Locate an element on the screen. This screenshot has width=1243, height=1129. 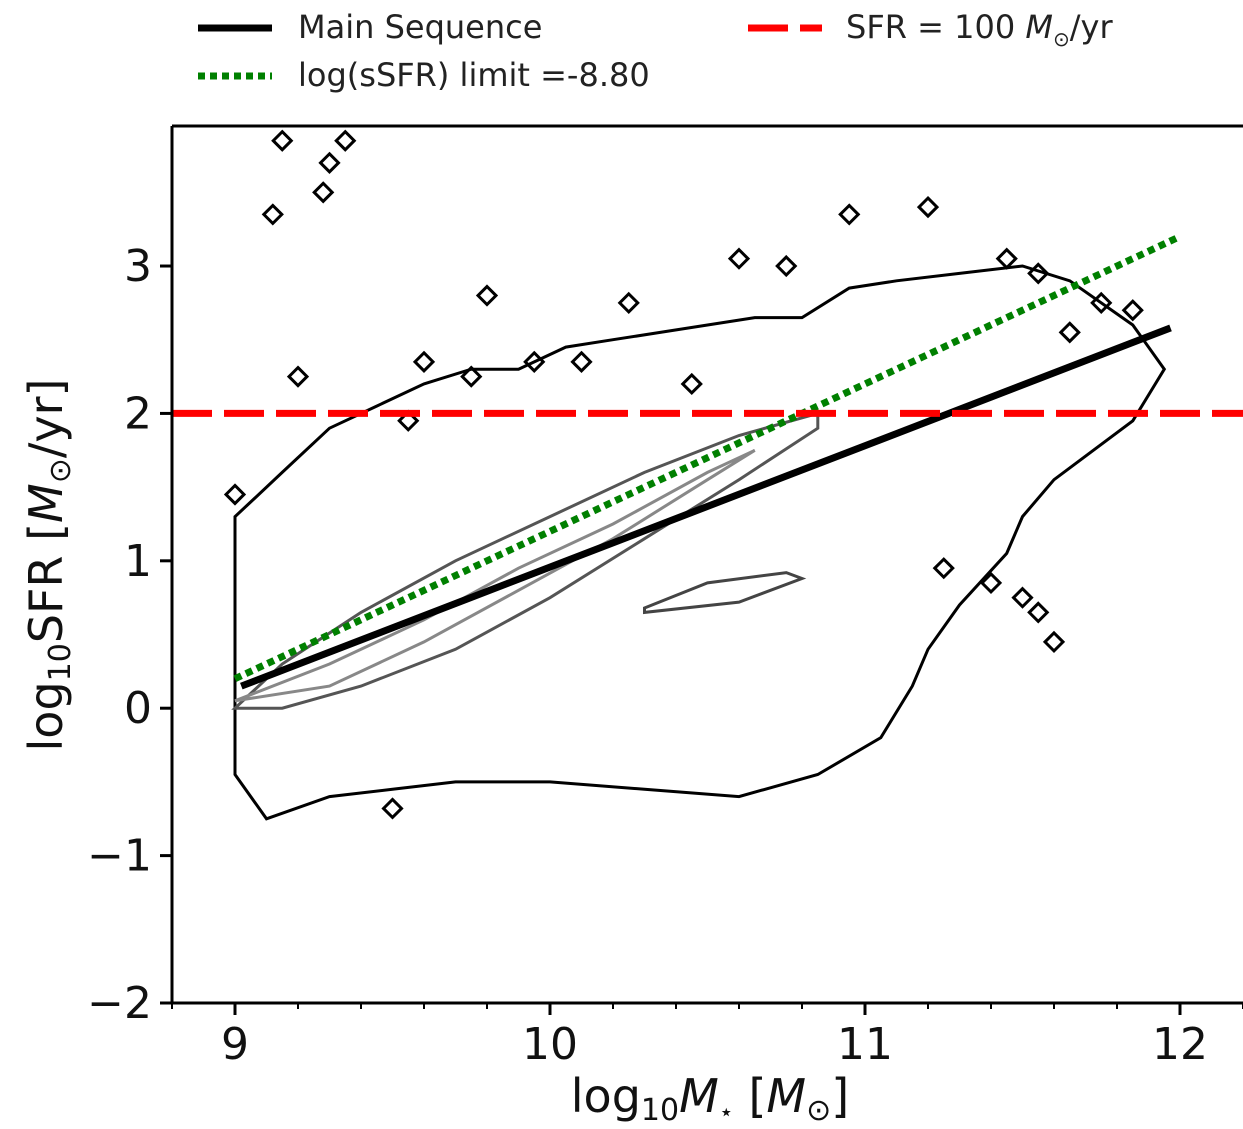
y-tick-label: −1 is located at coordinates (119, 856).